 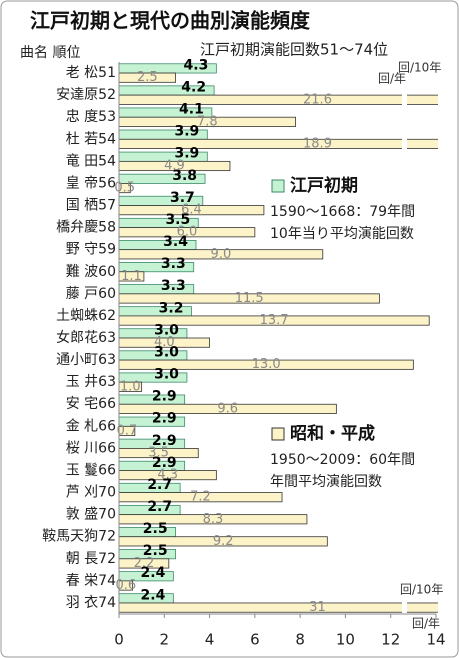 What do you see at coordinates (86, 360) in the screenshot?
I see `y-tick-label: 通小町63` at bounding box center [86, 360].